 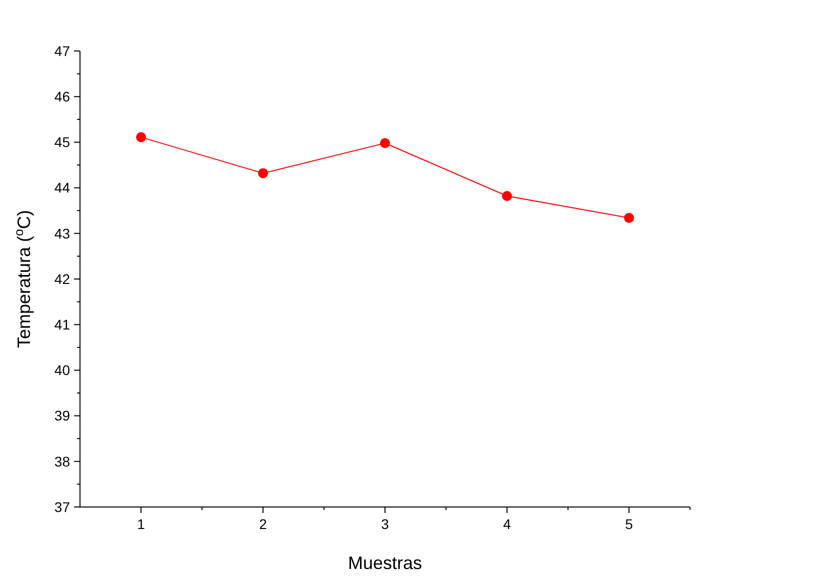 I want to click on y-tick-label: 47, so click(x=62, y=50).